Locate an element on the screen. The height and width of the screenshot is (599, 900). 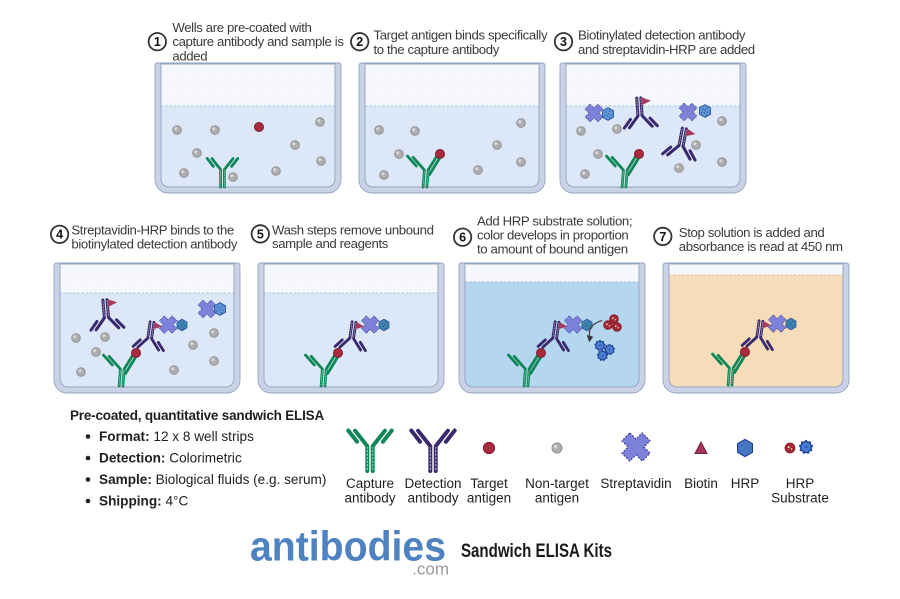
svg-text: capture antibody and sample is is located at coordinates (258, 41).